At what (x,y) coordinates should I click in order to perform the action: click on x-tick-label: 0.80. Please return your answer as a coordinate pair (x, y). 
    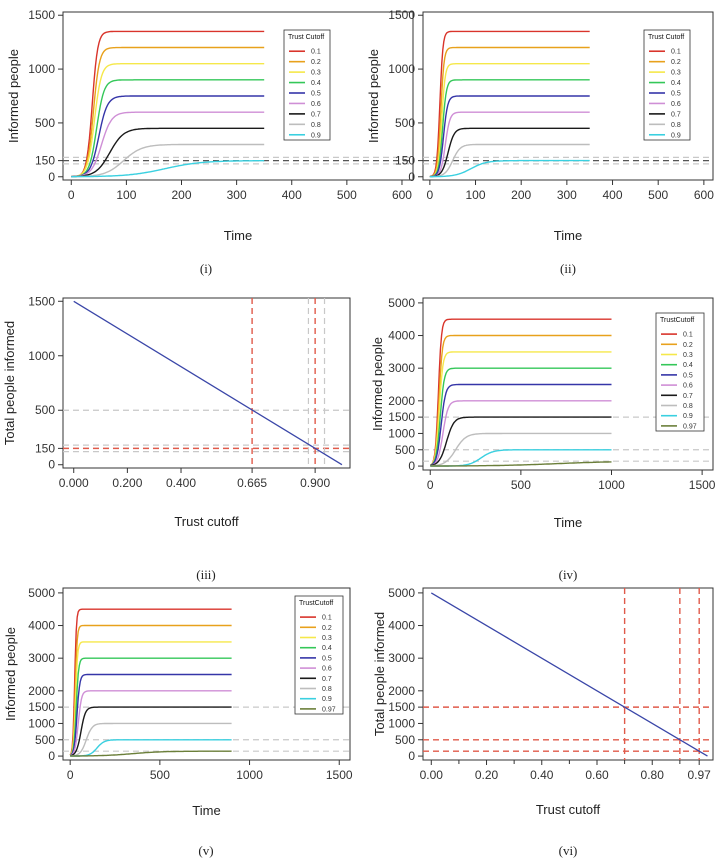
    Looking at the image, I should click on (653, 775).